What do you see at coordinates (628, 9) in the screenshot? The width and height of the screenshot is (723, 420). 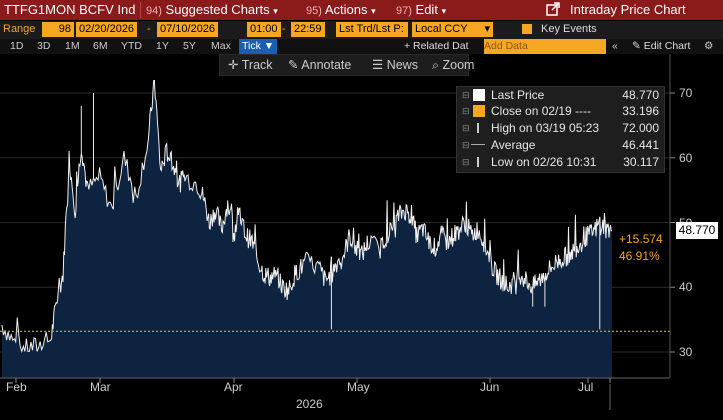 I see `page-title: Intraday Price Chart` at bounding box center [628, 9].